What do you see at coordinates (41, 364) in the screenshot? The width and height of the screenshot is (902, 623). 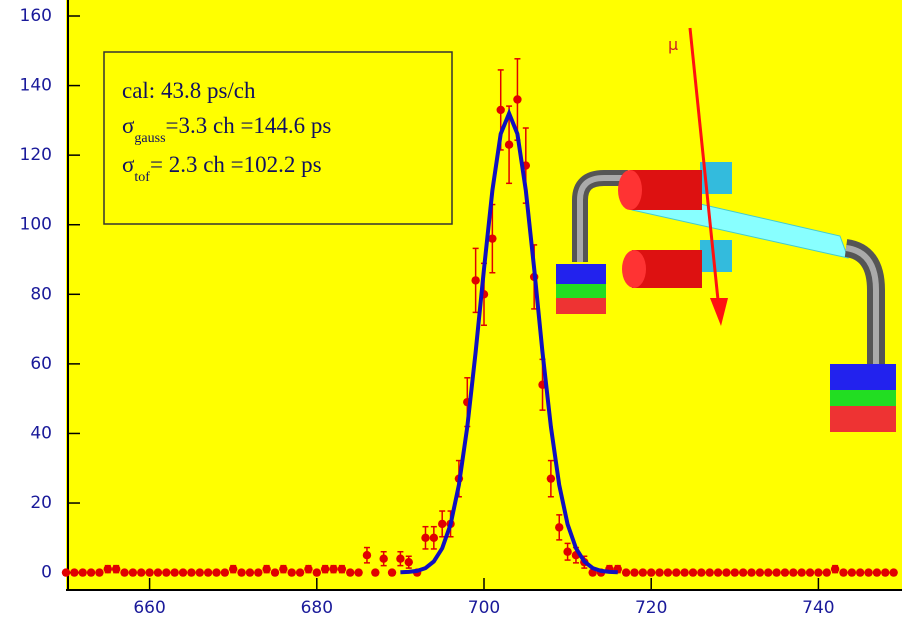 I see `y-tick-label: 60` at bounding box center [41, 364].